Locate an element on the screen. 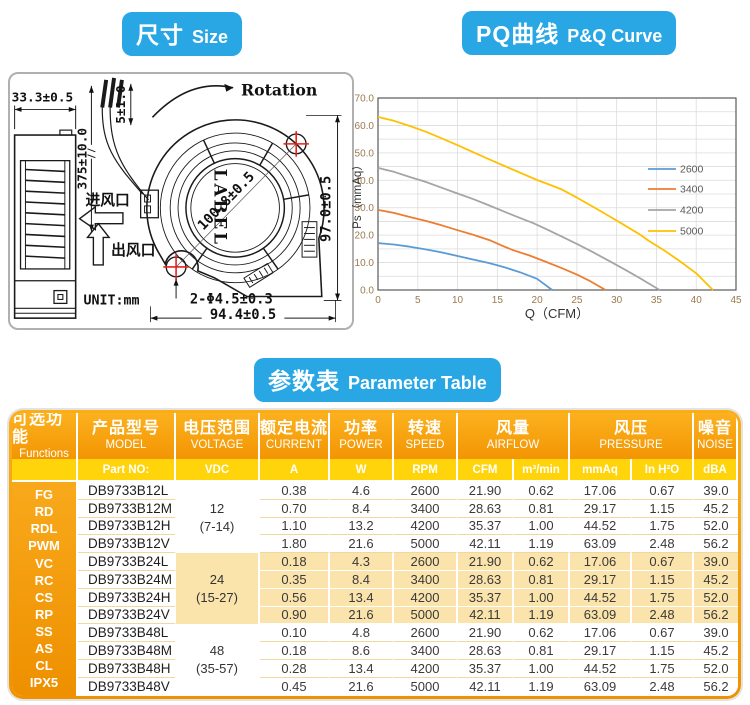 This screenshot has width=750, height=705. y-tick-label: 30.0 is located at coordinates (365, 208).